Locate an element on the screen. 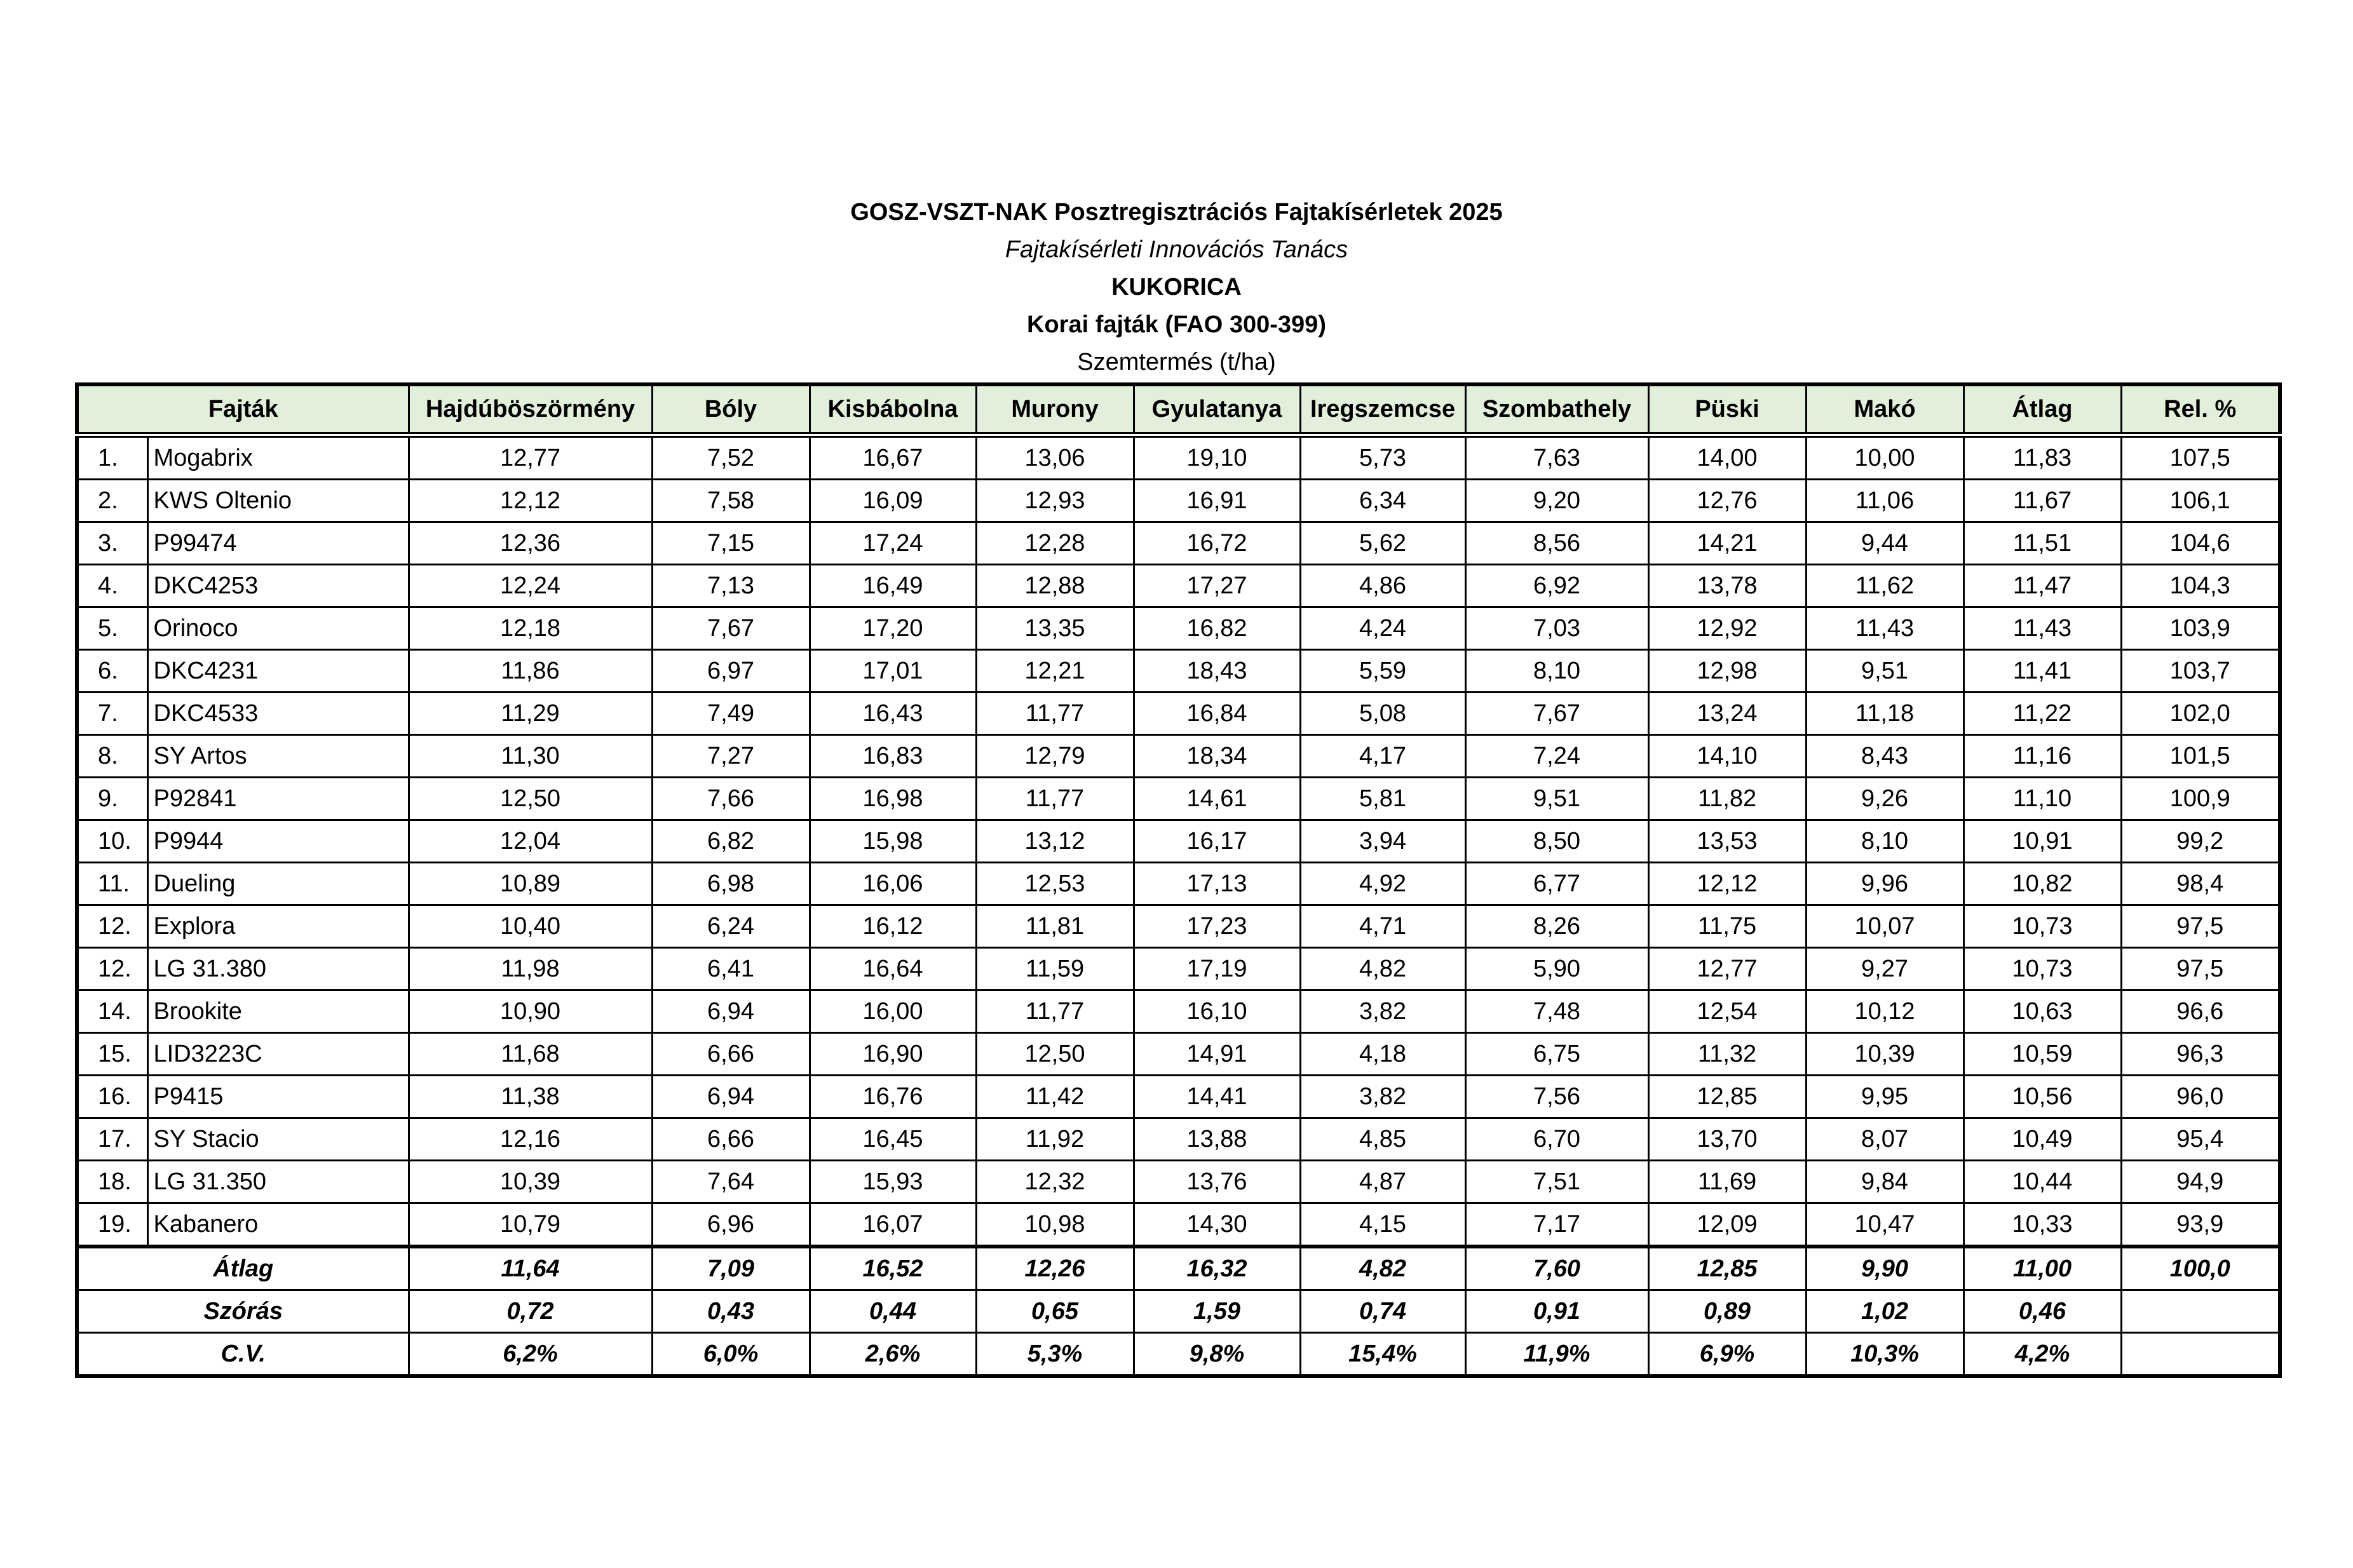  value-cell: 7,63 is located at coordinates (1557, 457).